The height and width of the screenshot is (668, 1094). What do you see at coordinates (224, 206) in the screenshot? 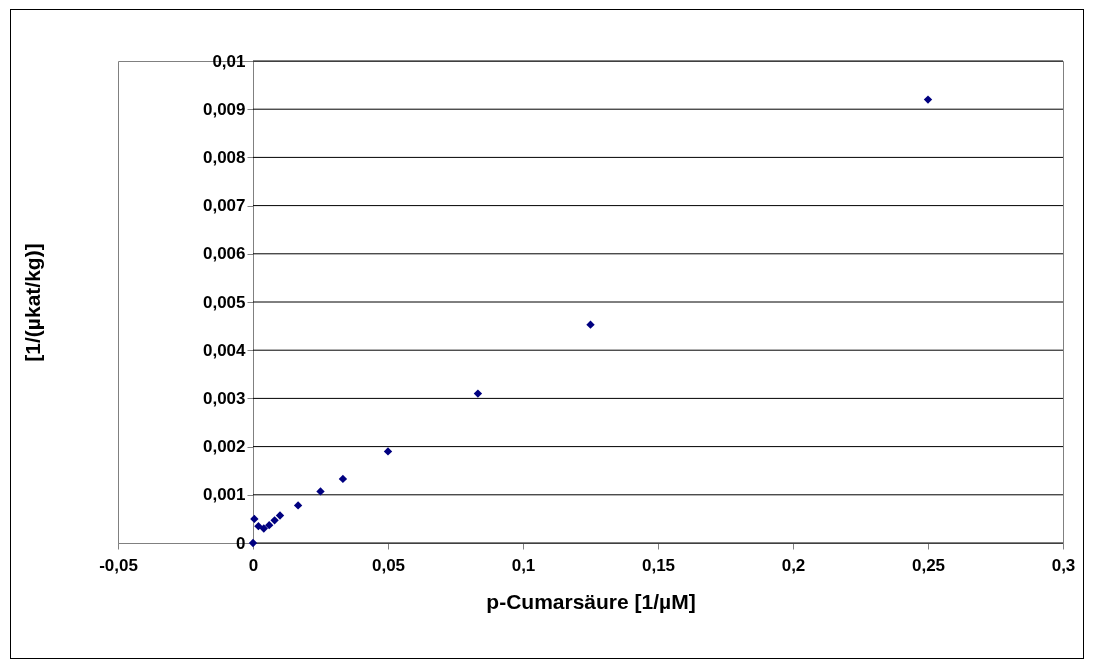
I see `y-tick-label: 0,007` at bounding box center [224, 206].